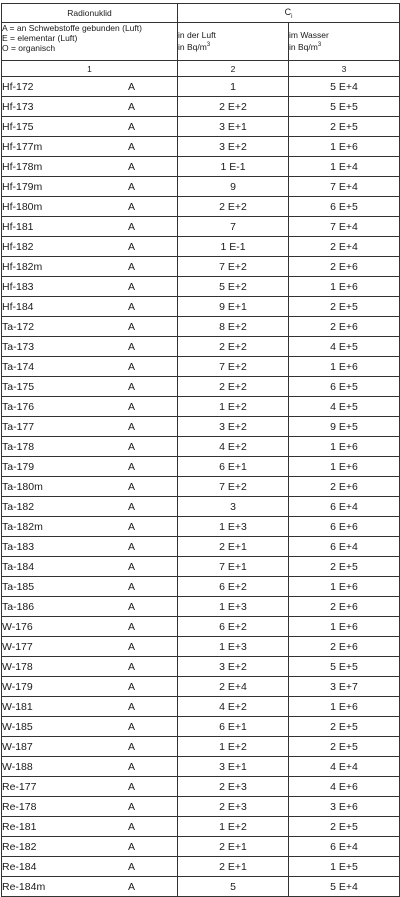  I want to click on table-row: W-185 A 6 E+1 2 E+5, so click(200, 726).